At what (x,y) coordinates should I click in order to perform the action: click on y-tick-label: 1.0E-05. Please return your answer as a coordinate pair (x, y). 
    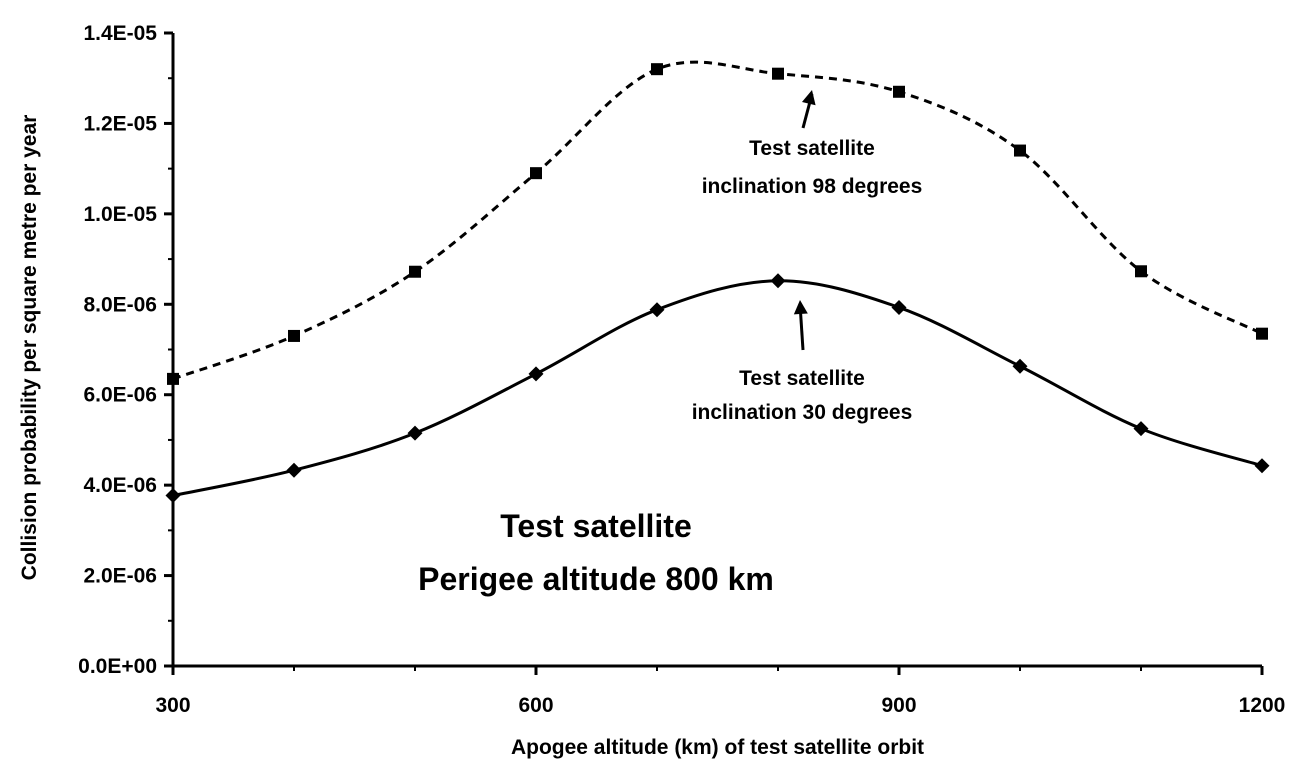
    Looking at the image, I should click on (120, 214).